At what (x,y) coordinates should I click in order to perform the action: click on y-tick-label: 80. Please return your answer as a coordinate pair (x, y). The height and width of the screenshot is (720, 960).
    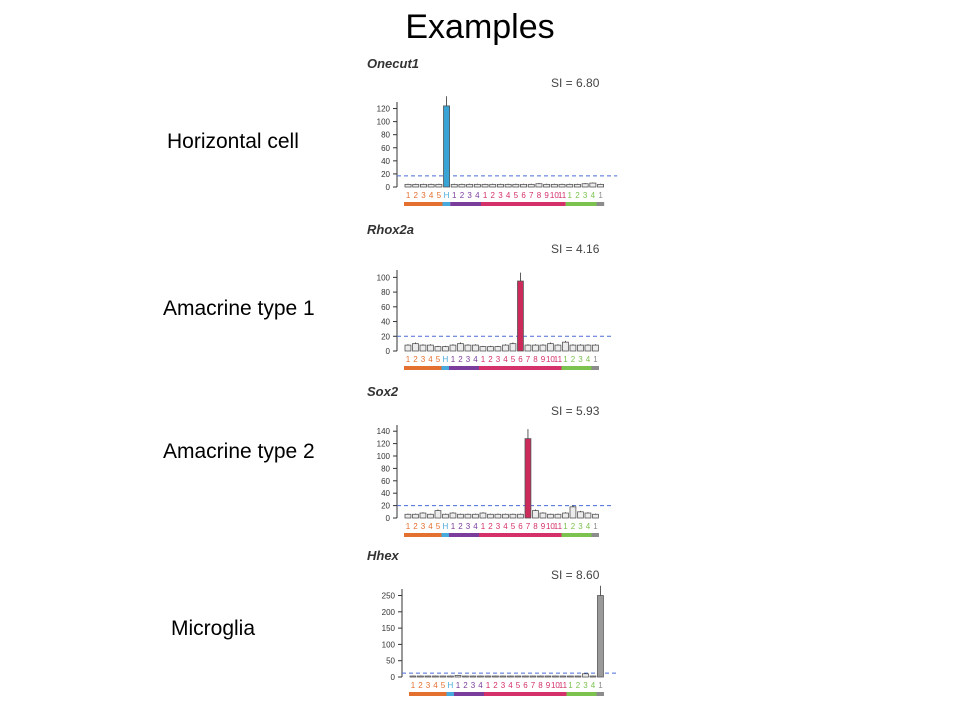
    Looking at the image, I should click on (385, 292).